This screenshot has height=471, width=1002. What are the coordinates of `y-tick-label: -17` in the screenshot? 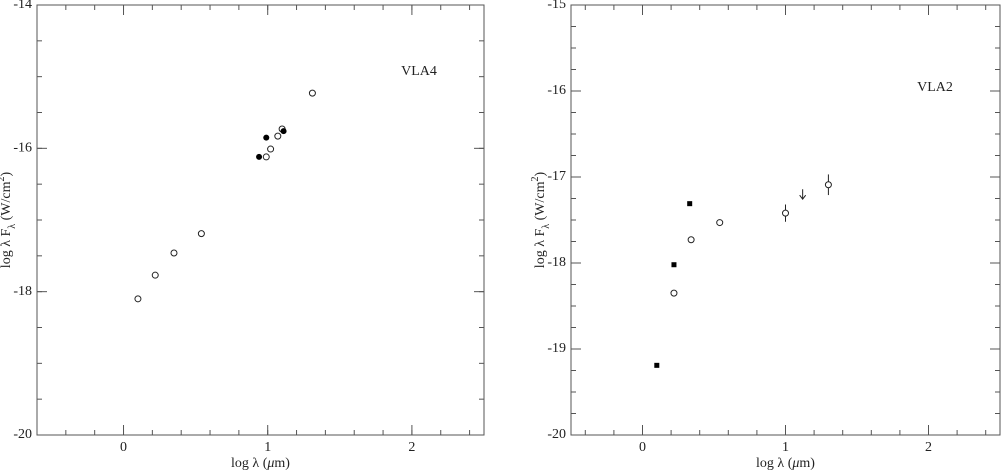 It's located at (556, 176).